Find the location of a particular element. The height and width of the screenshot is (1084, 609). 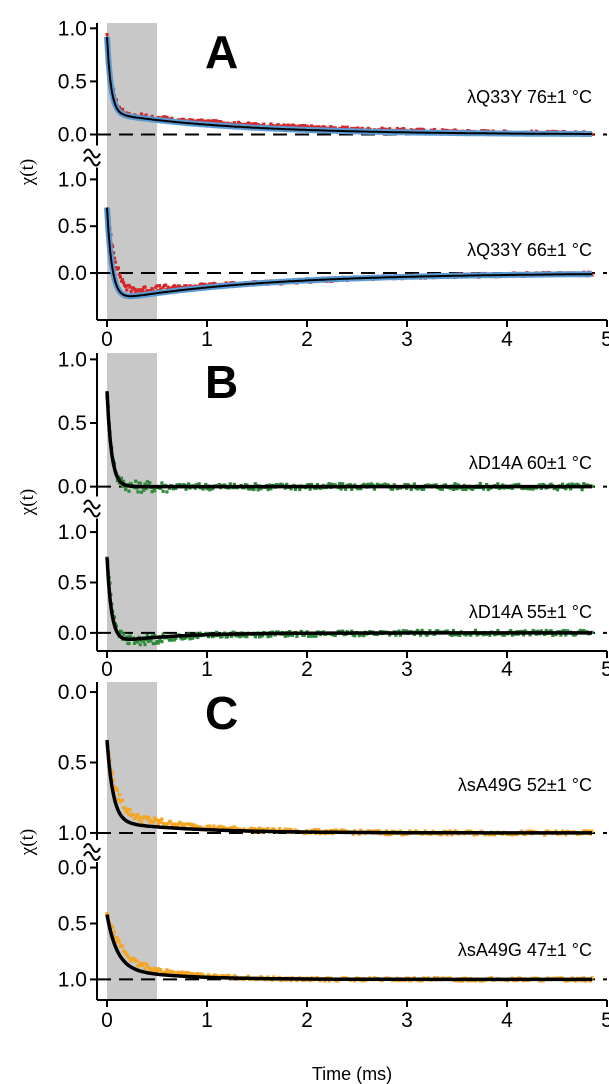

y-tick-label: 1.0 is located at coordinates (72, 359).